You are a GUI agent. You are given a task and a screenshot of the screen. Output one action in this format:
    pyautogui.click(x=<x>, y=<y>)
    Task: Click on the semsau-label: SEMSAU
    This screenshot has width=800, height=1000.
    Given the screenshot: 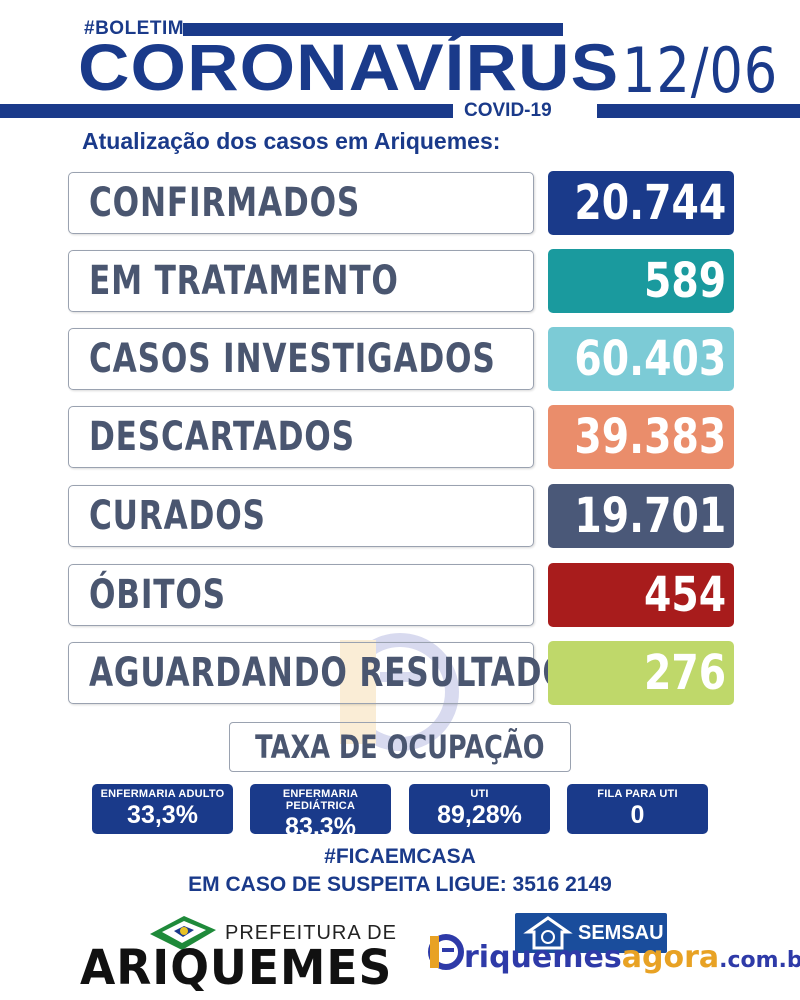 What is the action you would take?
    pyautogui.click(x=621, y=933)
    